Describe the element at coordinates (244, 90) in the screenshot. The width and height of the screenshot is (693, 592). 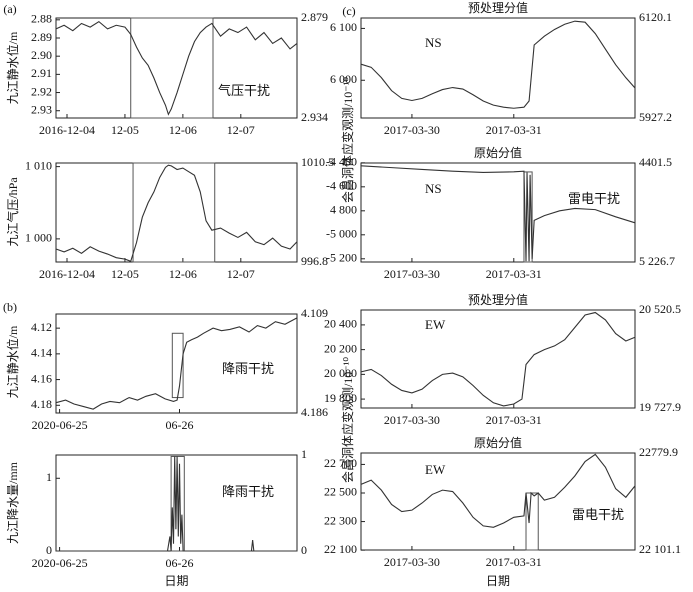
I see `annotation: 气压干扰` at that location.